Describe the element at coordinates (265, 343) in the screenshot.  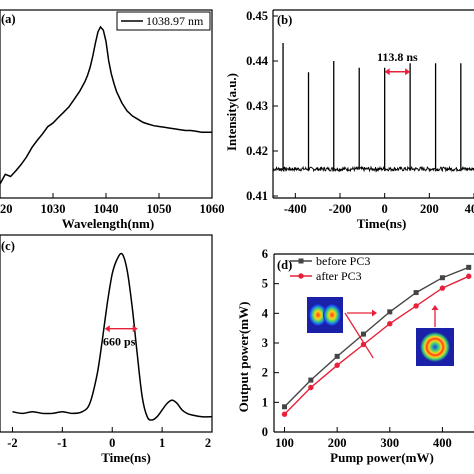
I see `y-tick-label-d: 3` at that location.